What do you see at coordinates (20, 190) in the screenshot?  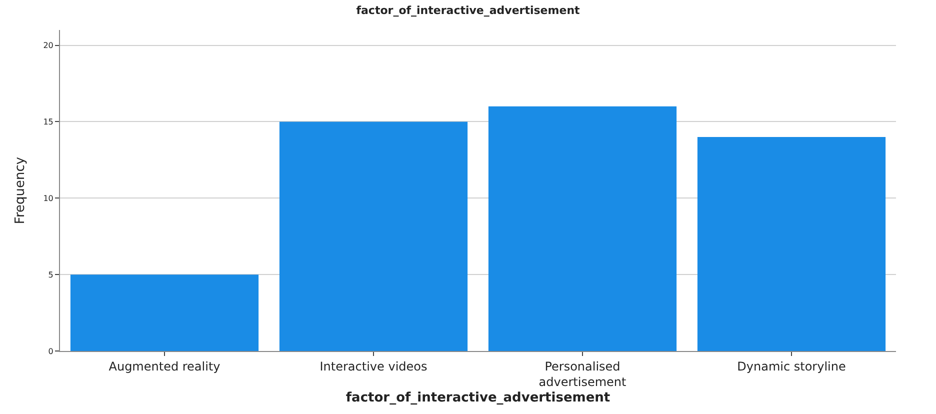 I see `y-axis-title: Frequency` at bounding box center [20, 190].